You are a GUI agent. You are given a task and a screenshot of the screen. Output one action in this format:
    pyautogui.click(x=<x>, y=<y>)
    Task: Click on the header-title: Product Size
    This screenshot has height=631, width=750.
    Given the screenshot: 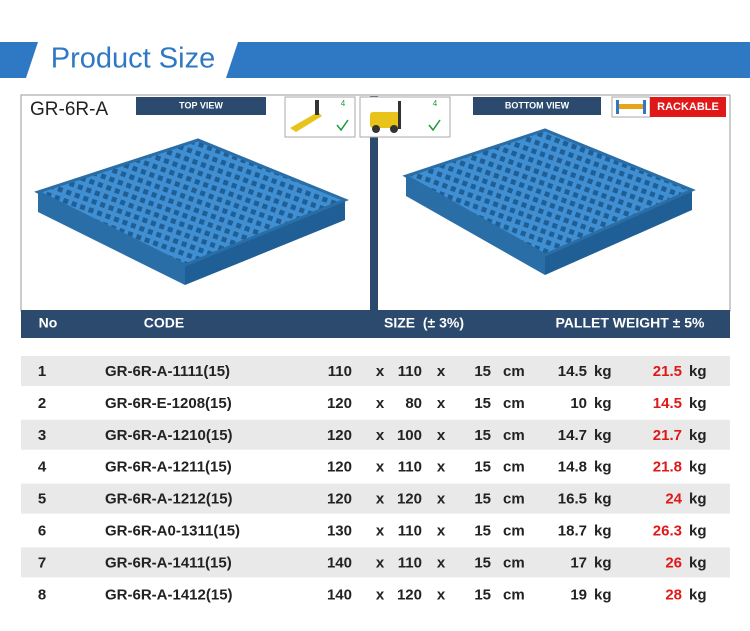 What is the action you would take?
    pyautogui.click(x=133, y=59)
    